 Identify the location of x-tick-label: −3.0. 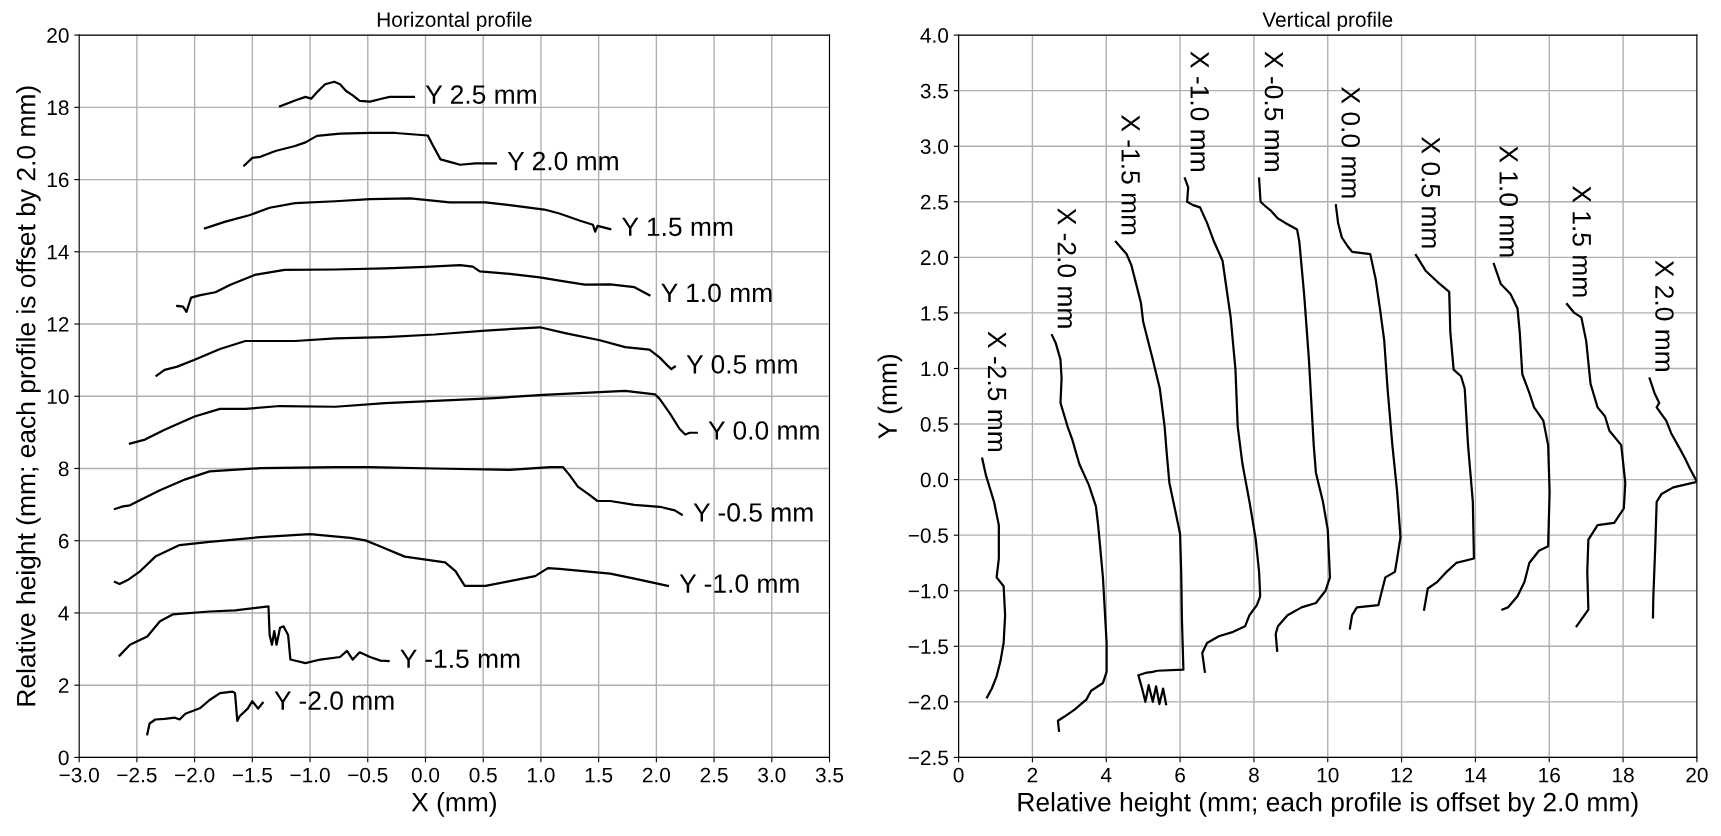
(79, 775).